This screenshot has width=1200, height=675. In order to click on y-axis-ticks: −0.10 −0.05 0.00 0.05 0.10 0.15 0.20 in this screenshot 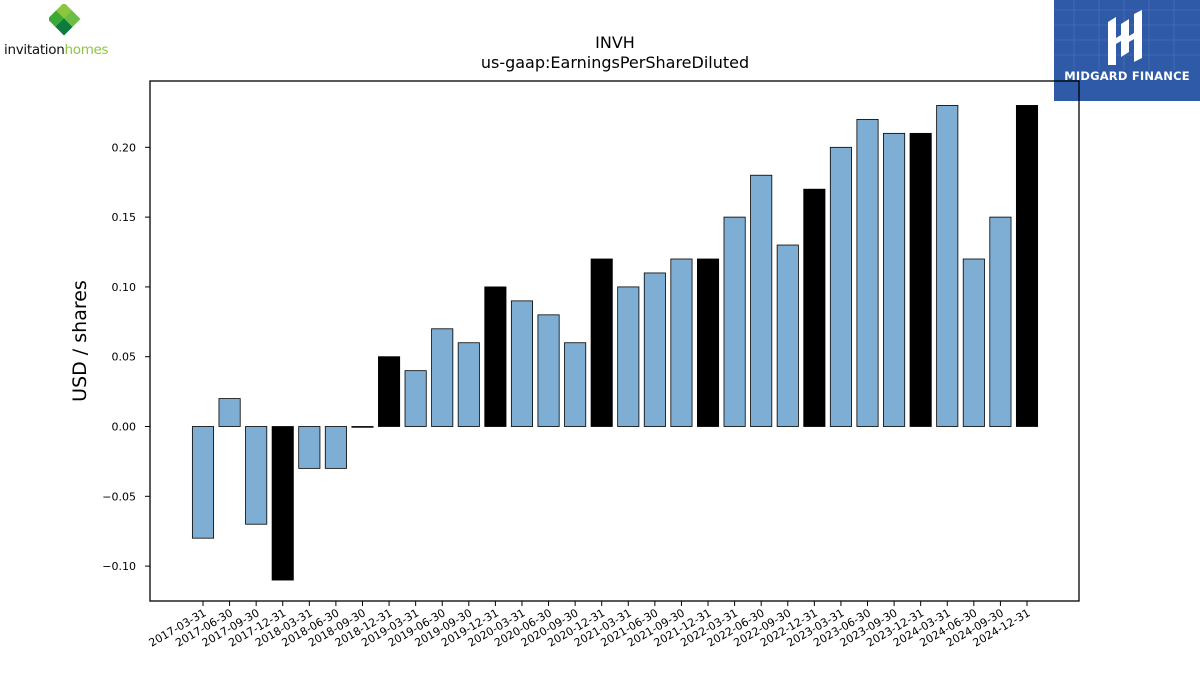, I will do `click(126, 357)`.